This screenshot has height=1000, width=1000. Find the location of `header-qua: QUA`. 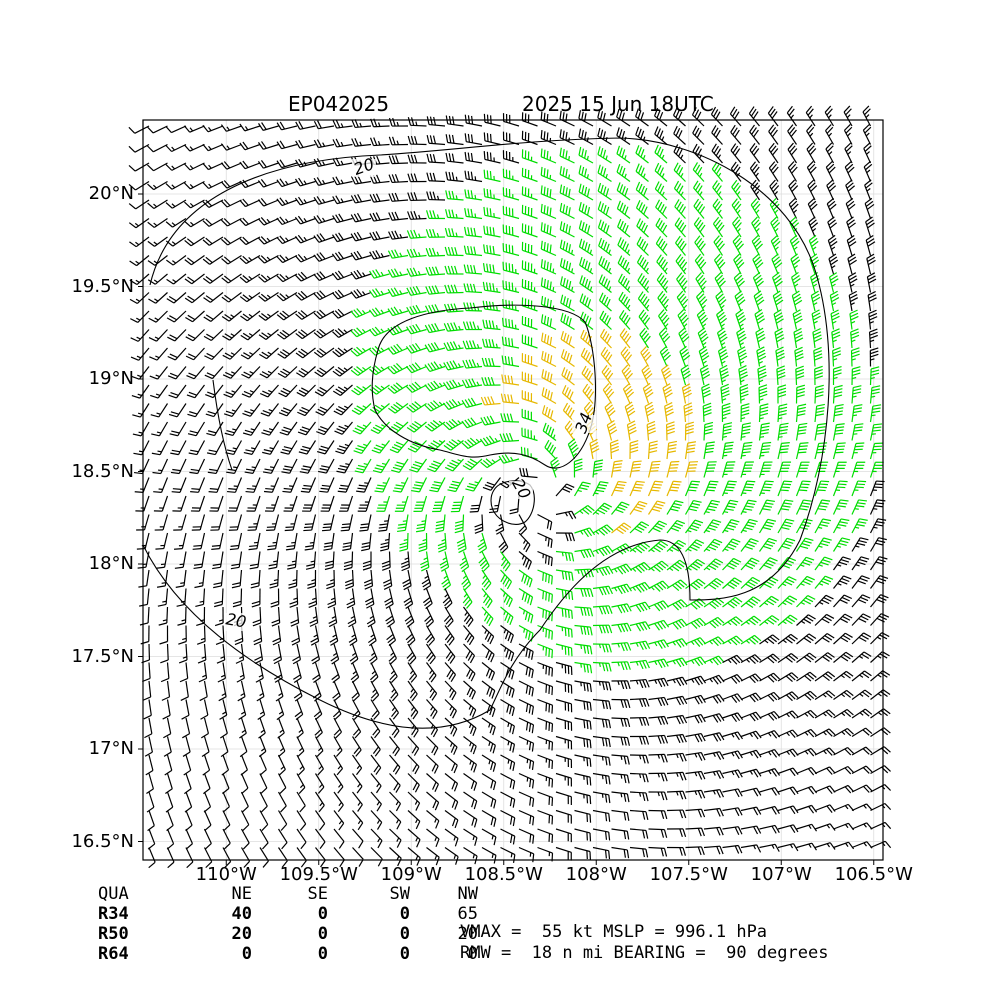

header-qua: QUA is located at coordinates (113, 894).